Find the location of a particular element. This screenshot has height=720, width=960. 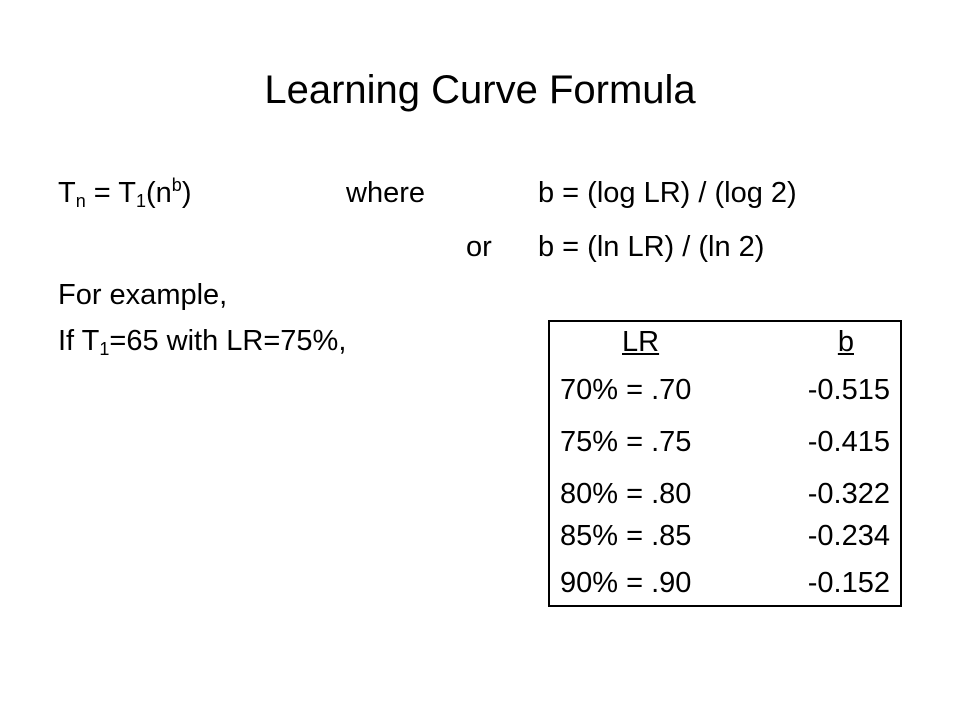

lr-value: 80% = .80 is located at coordinates (626, 494).